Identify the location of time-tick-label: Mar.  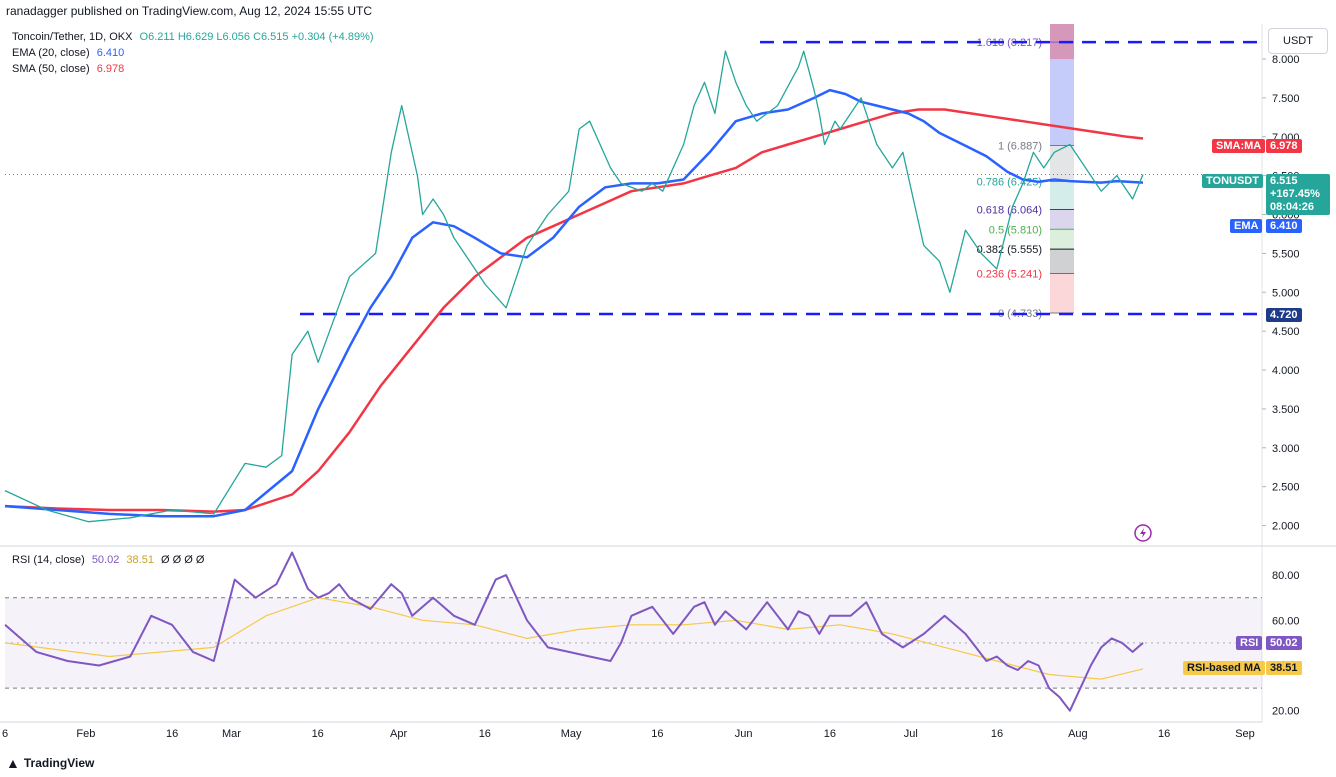
(231, 734).